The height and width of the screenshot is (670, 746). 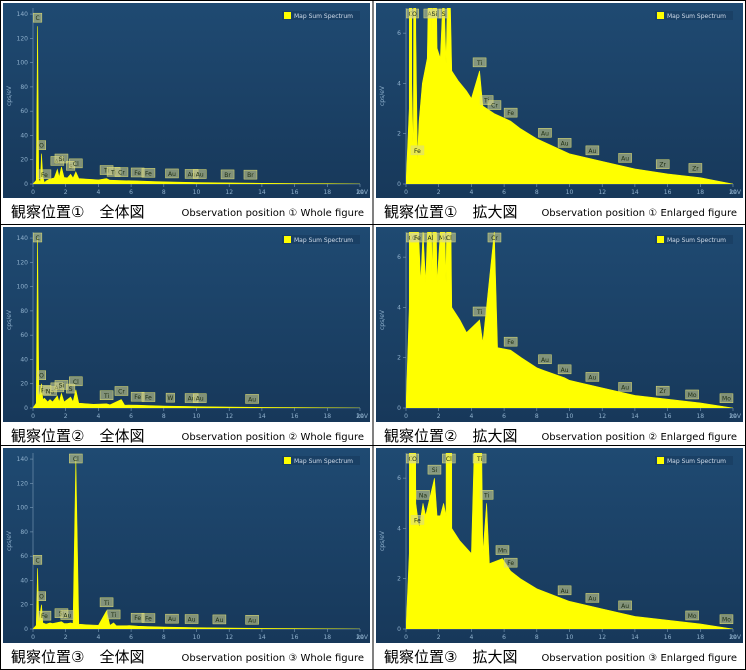 What do you see at coordinates (450, 436) in the screenshot?
I see `caption-ja: 観察位置② 拡大図` at bounding box center [450, 436].